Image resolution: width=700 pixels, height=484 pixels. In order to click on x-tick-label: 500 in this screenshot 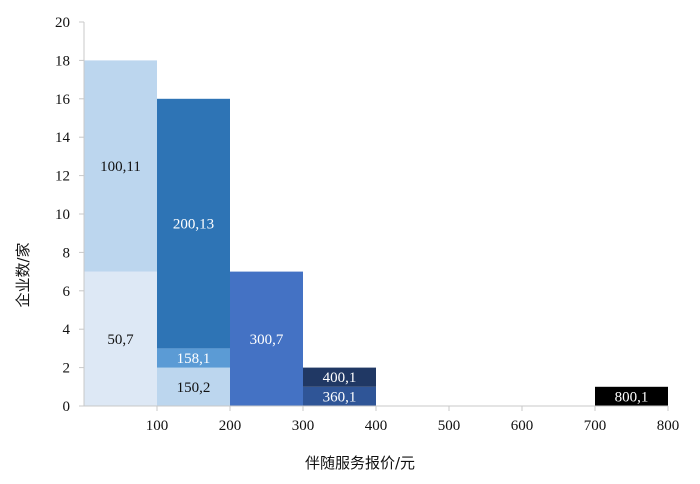, I will do `click(449, 426)`.